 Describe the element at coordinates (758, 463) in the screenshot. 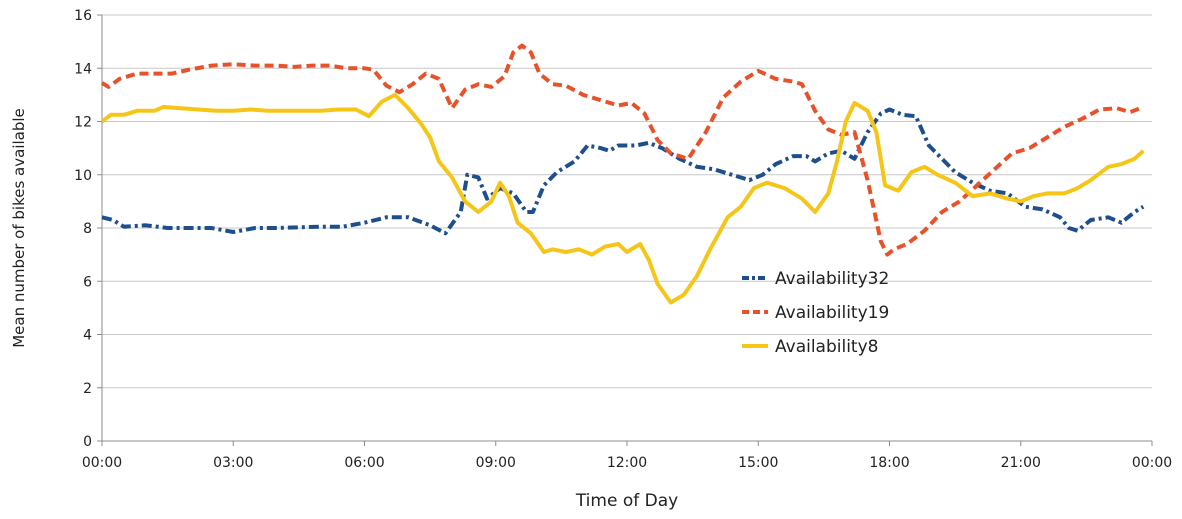

I see `x-tick-label: 15:00` at that location.